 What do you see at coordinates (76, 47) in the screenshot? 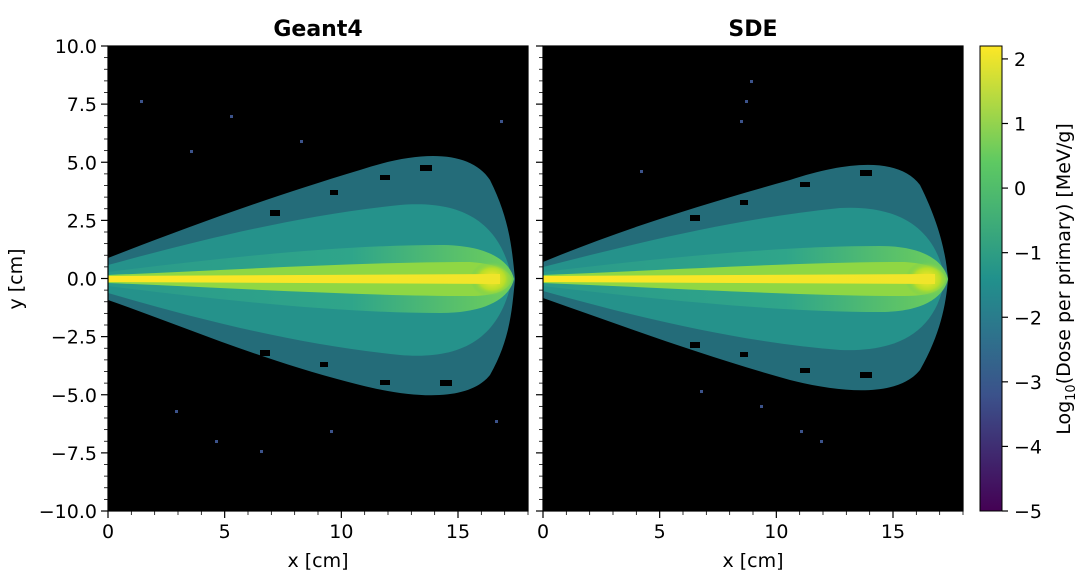
I see `y-tick-label: 10.0` at bounding box center [76, 47].